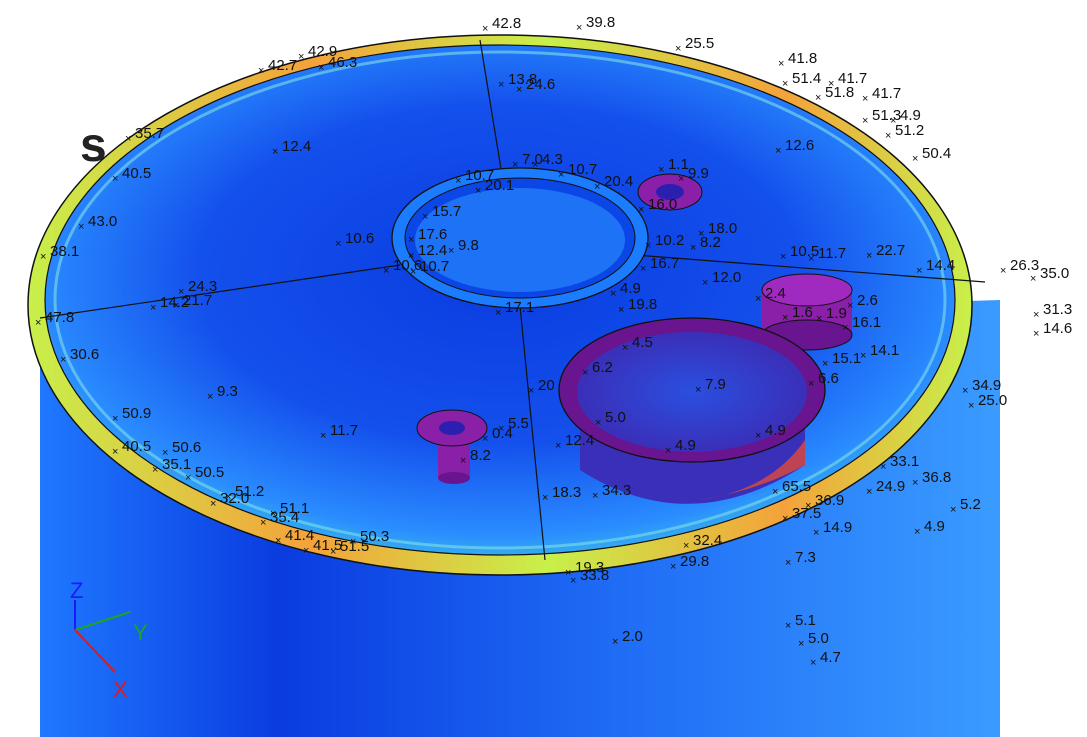  Describe the element at coordinates (1054, 273) in the screenshot. I see `stress-value-label: 35.0` at that location.